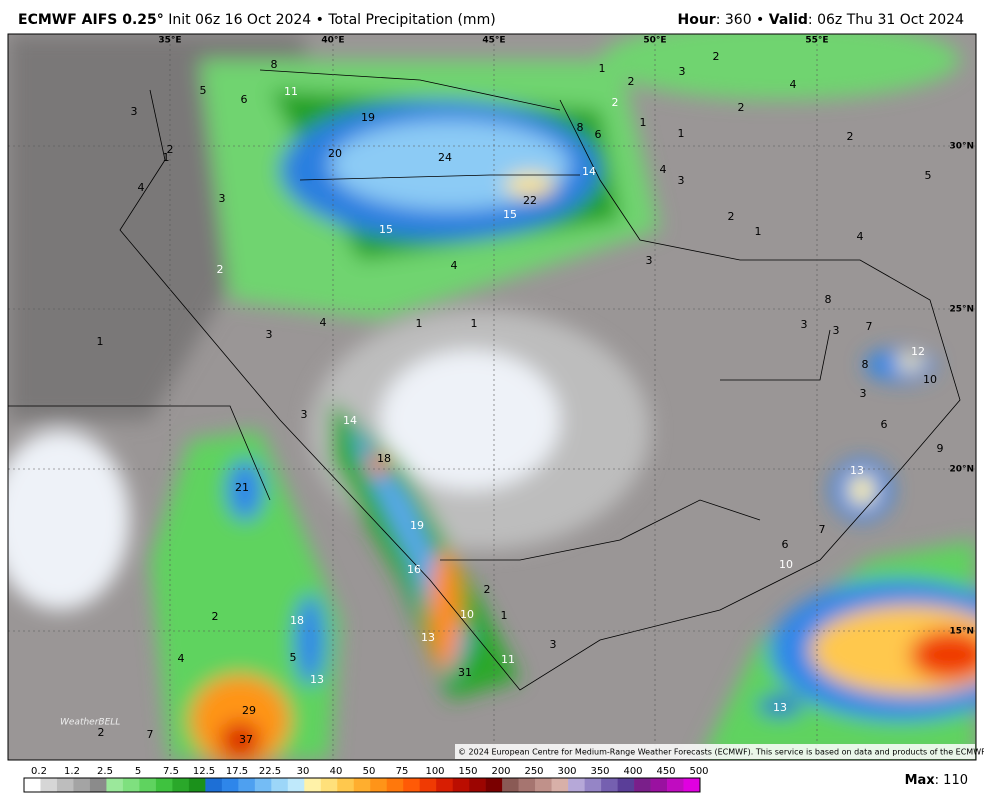 The width and height of the screenshot is (984, 812). Describe the element at coordinates (414, 569) in the screenshot. I see `precip-label: 16` at that location.